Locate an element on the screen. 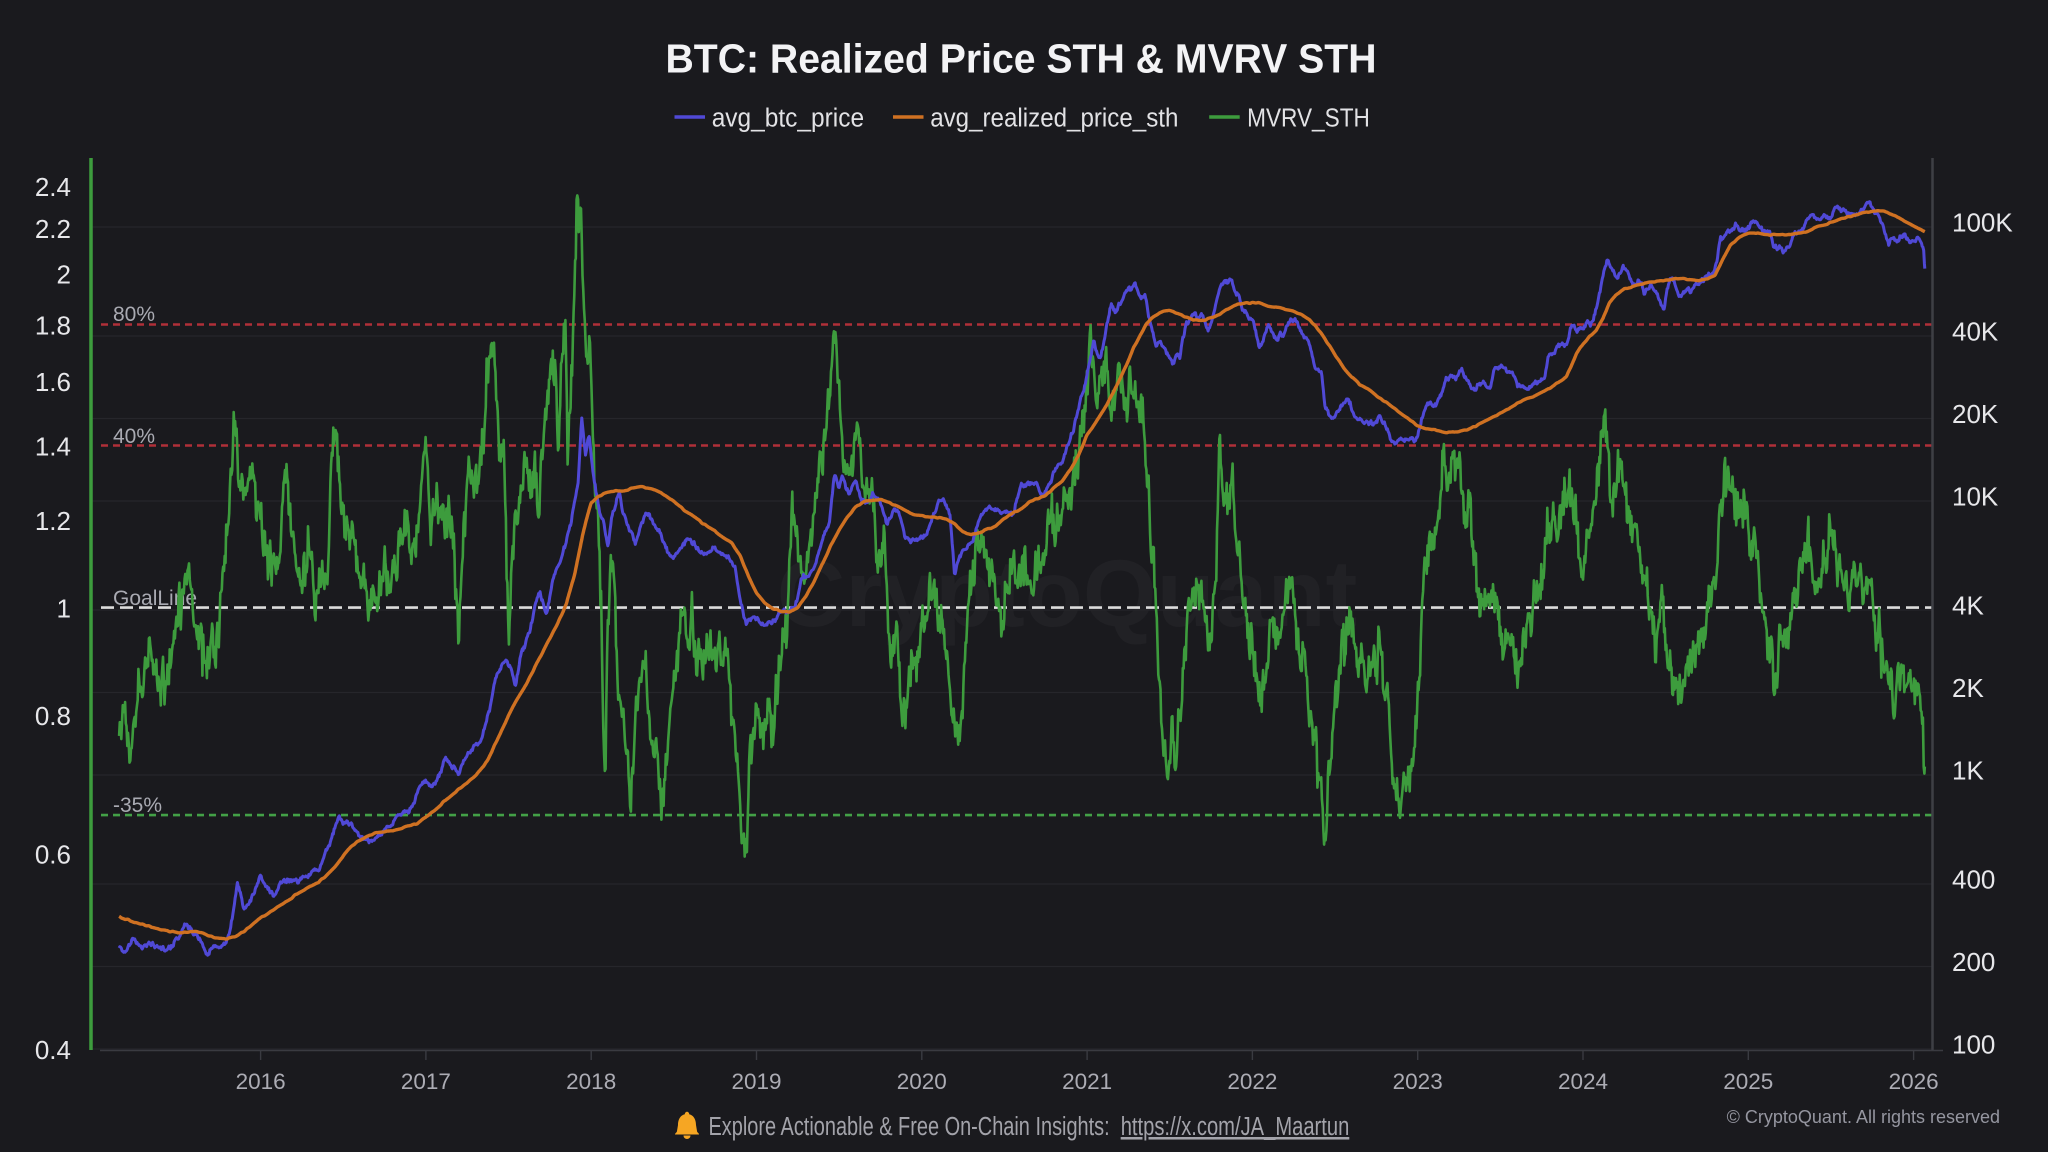 The height and width of the screenshot is (1152, 2048). svg-text: 4K is located at coordinates (1968, 606).